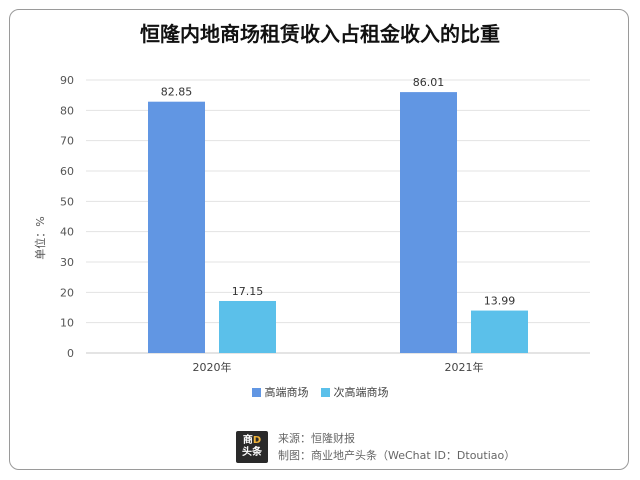  What do you see at coordinates (252, 447) in the screenshot?
I see `brand-logo: 商D 头条` at bounding box center [252, 447].